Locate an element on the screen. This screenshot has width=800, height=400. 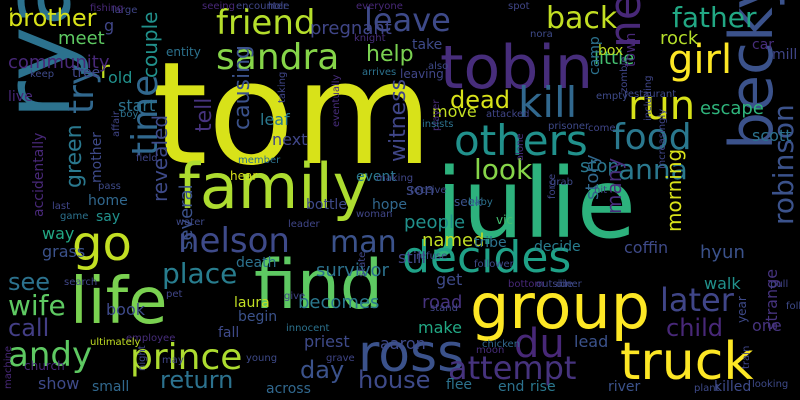
word: escape is located at coordinates (732, 108).